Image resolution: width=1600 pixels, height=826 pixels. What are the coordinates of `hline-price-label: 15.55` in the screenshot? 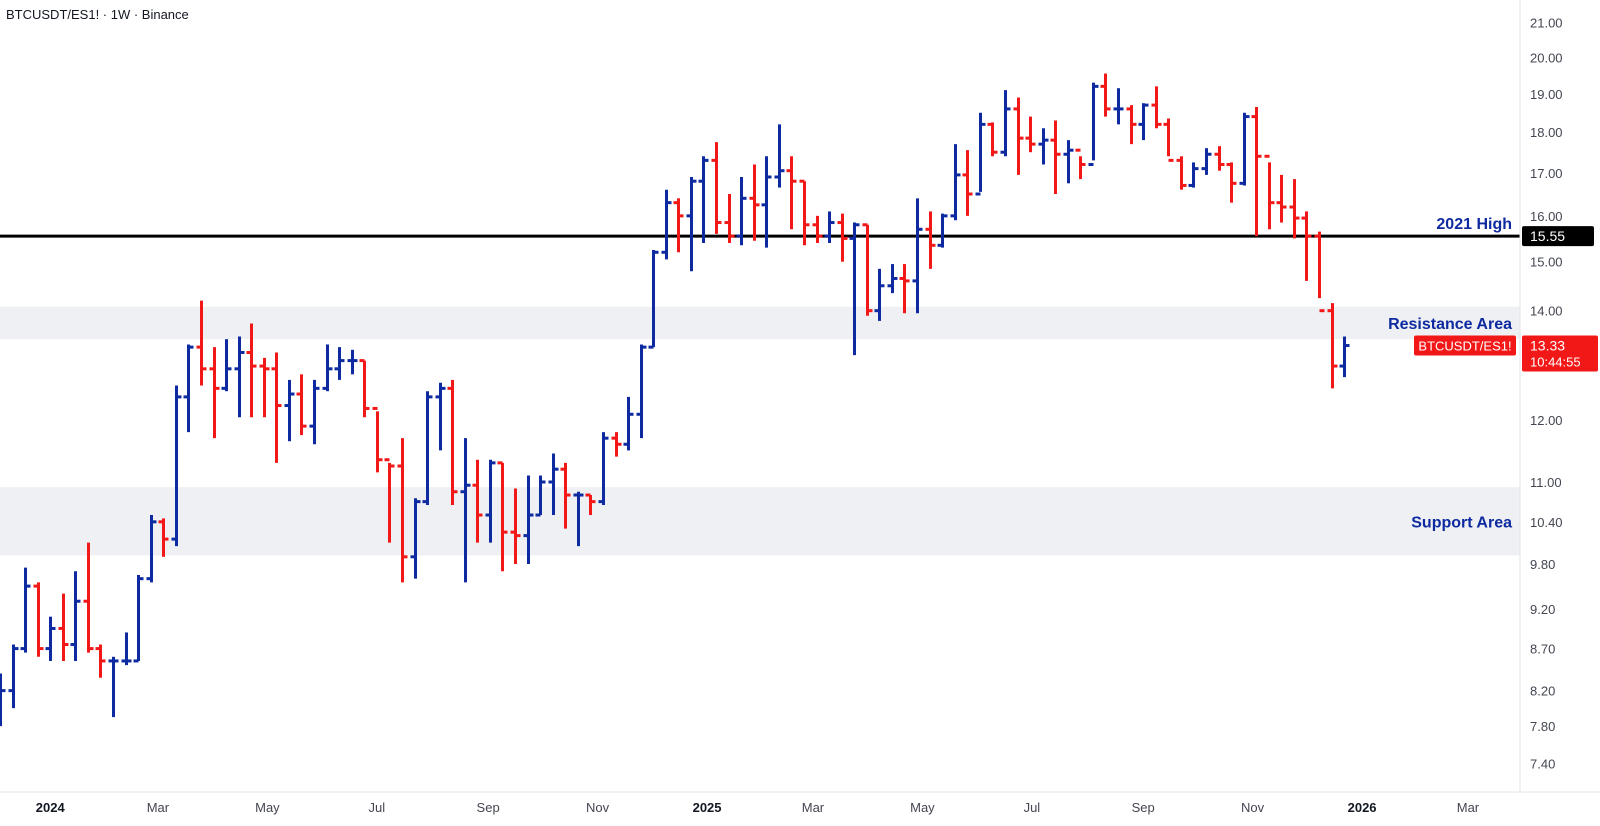 It's located at (1547, 236).